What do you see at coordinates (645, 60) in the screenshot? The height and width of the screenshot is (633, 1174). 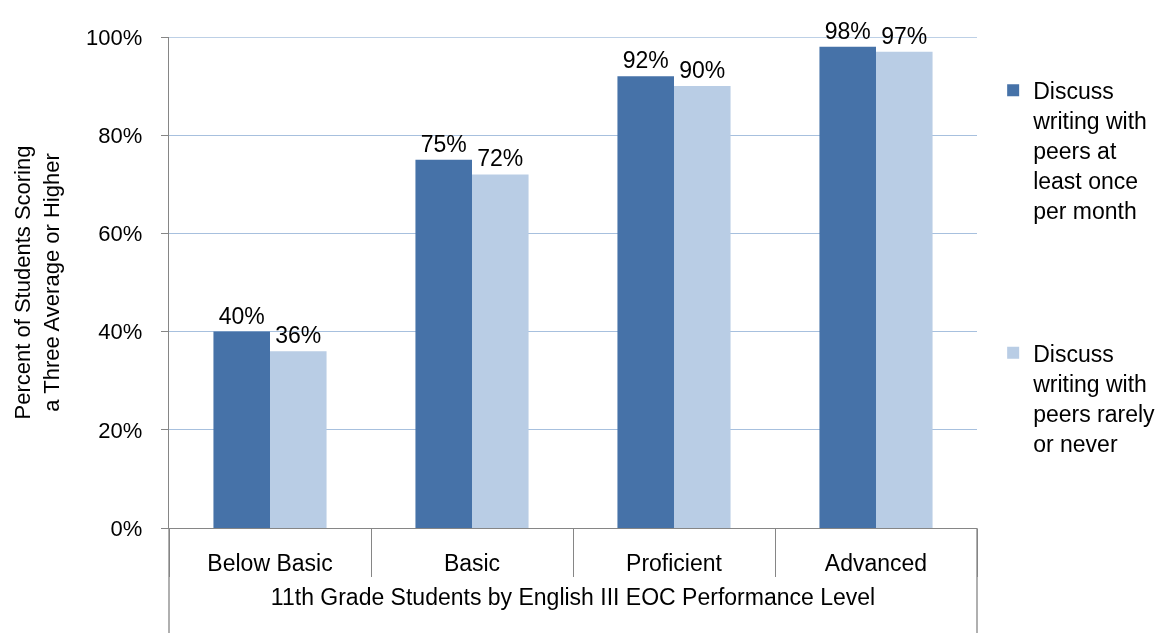 I see `data-label: 92%` at bounding box center [645, 60].